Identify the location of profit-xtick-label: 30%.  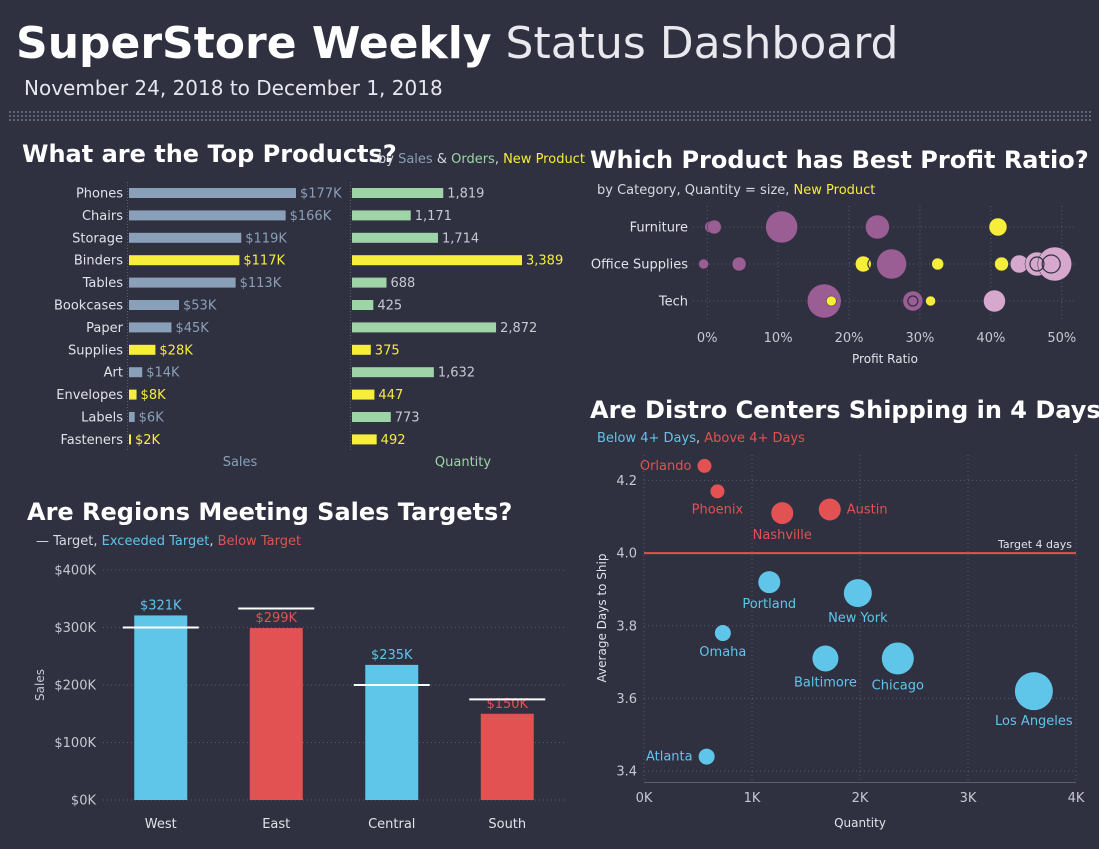
(920, 338).